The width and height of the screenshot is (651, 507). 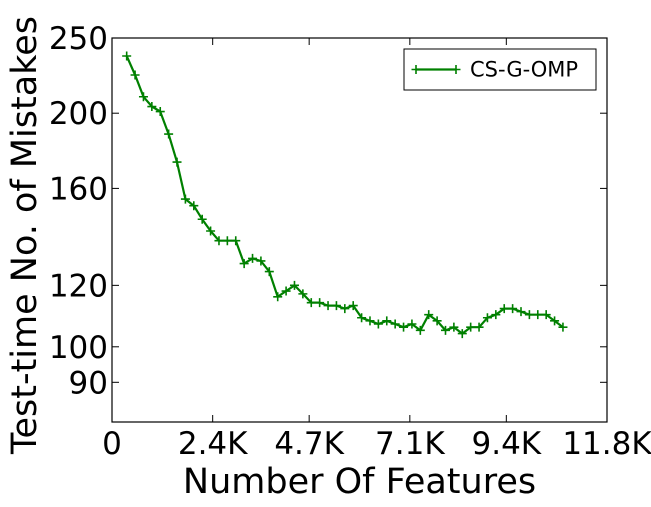 What do you see at coordinates (359, 482) in the screenshot?
I see `x-axis-title: Number Of Features` at bounding box center [359, 482].